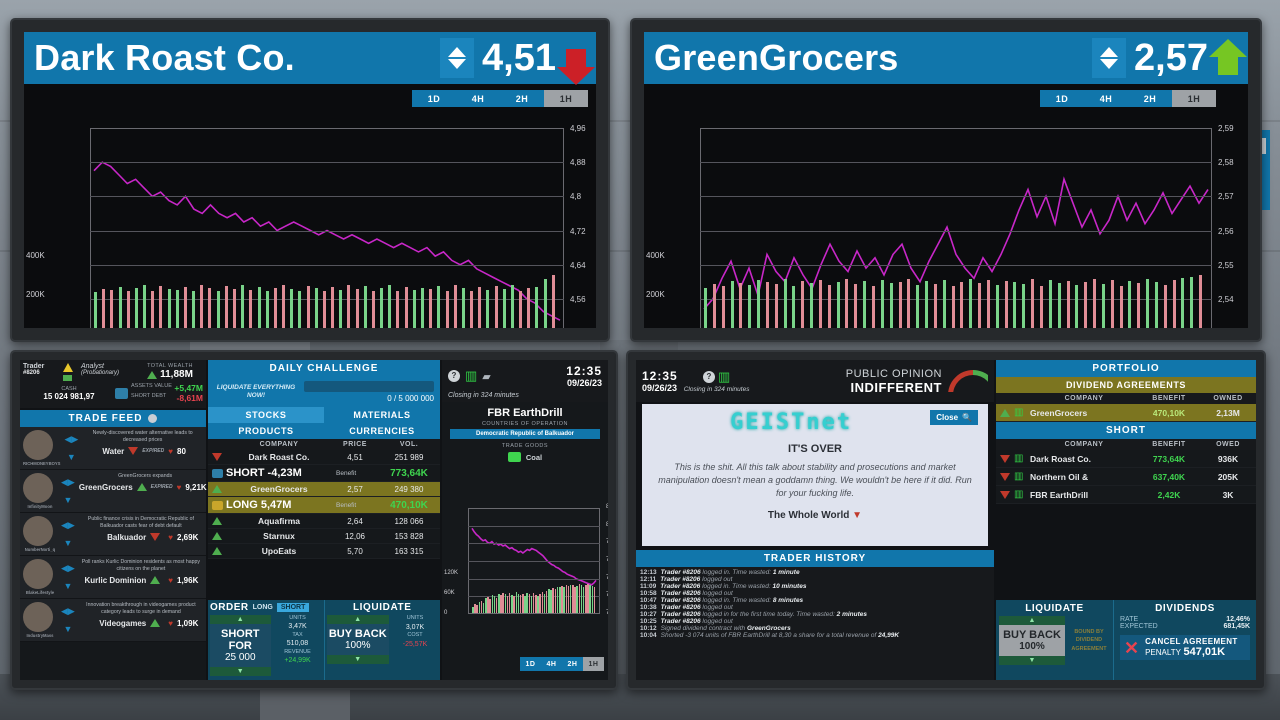 The width and height of the screenshot is (1280, 720). What do you see at coordinates (38, 617) in the screenshot?
I see `avatar` at bounding box center [38, 617].